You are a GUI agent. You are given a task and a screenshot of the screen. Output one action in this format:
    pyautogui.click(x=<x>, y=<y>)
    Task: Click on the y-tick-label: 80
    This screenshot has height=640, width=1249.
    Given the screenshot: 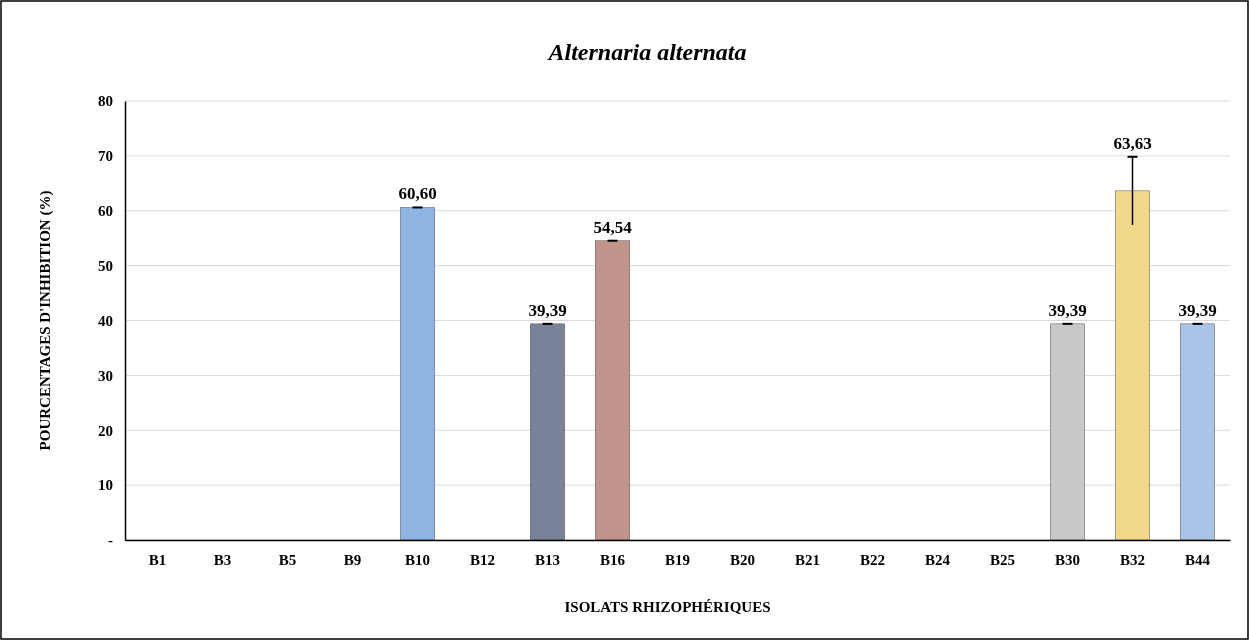 What is the action you would take?
    pyautogui.click(x=105, y=101)
    